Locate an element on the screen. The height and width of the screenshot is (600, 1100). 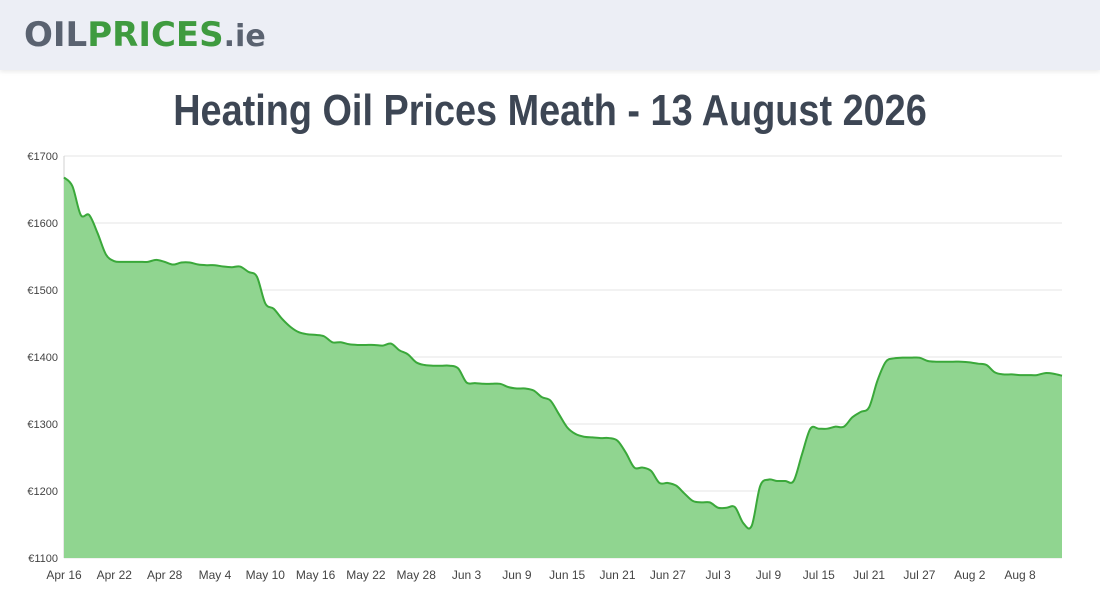
y-tick-label: €1300 is located at coordinates (42, 425).